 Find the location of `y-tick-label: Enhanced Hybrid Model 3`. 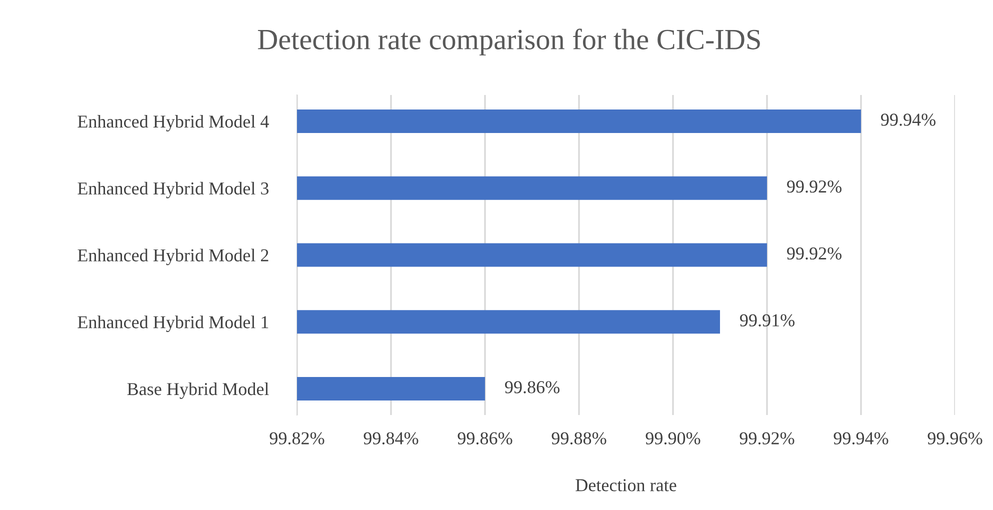

y-tick-label: Enhanced Hybrid Model 3 is located at coordinates (173, 190).